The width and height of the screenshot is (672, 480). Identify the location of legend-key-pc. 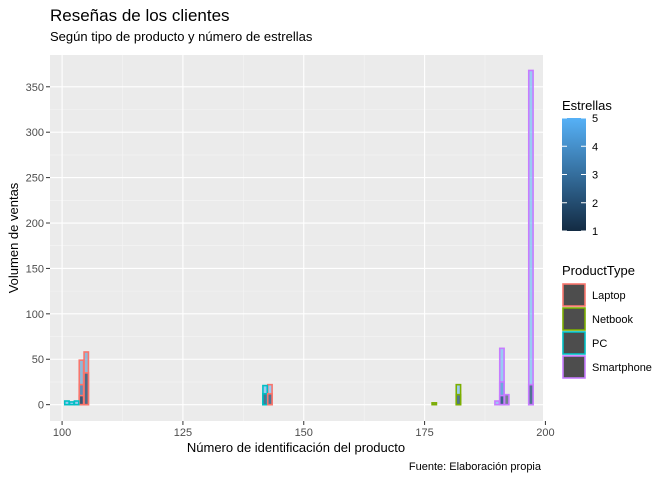
(574, 343).